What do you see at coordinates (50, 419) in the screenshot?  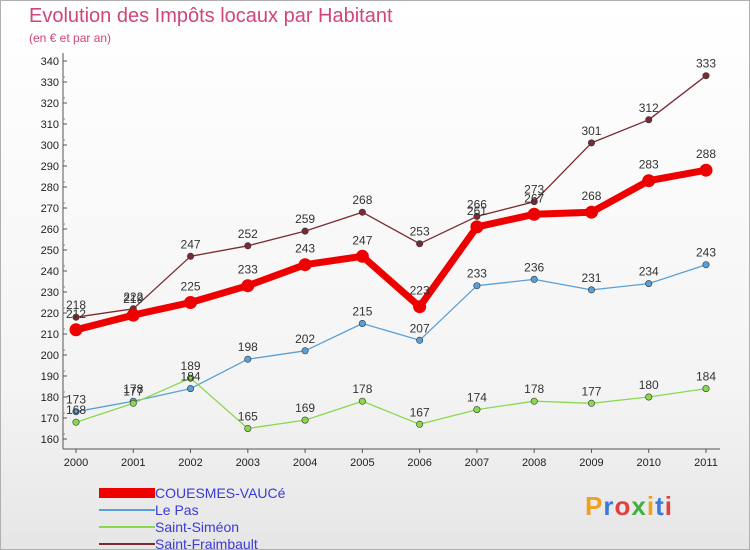 I see `y-tick-label: 170` at bounding box center [50, 419].